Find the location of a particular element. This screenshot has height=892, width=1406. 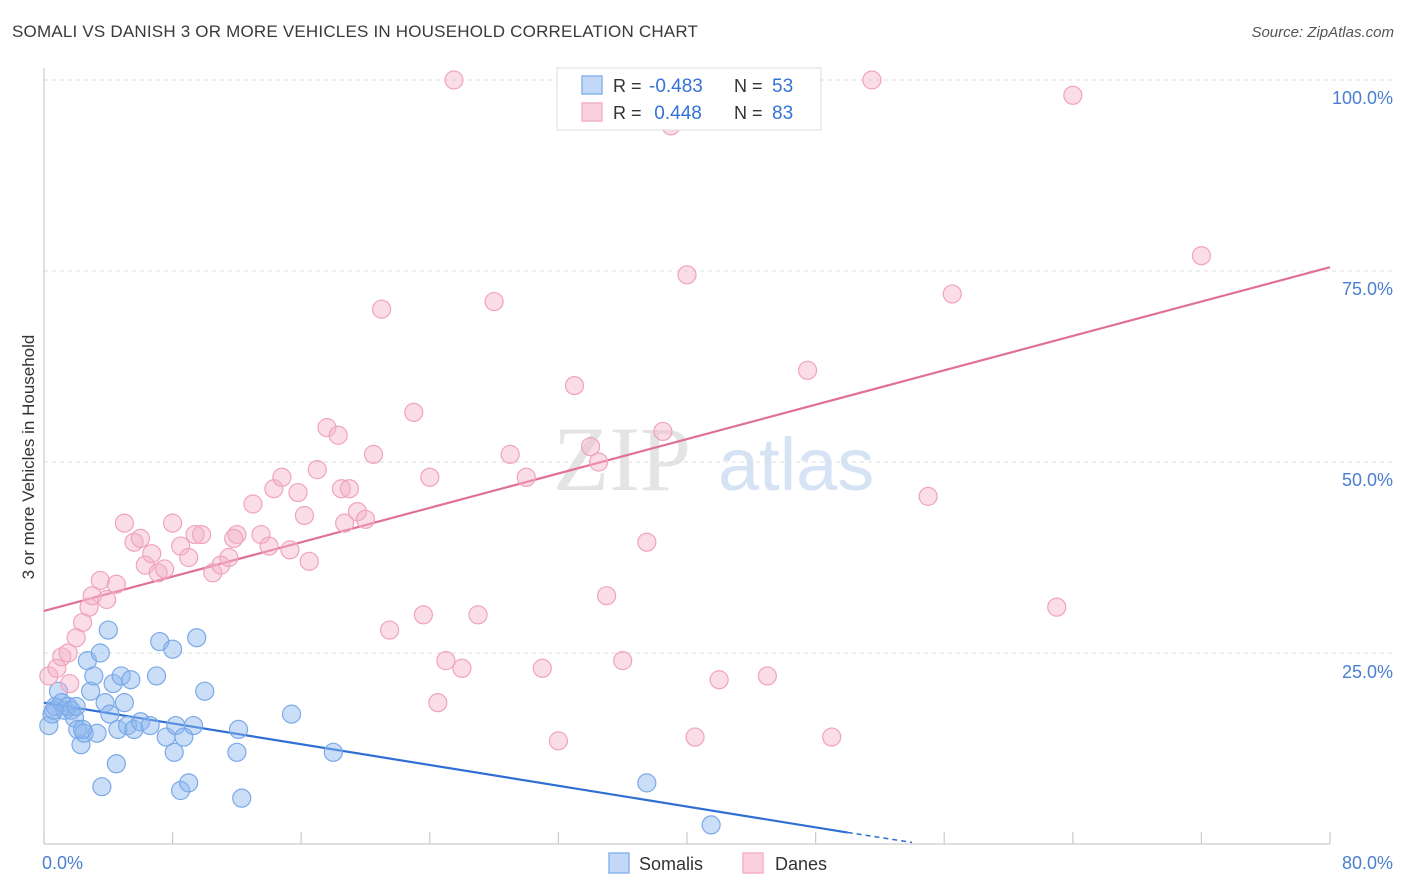

legend-n-value-2: 83 is located at coordinates (782, 113).